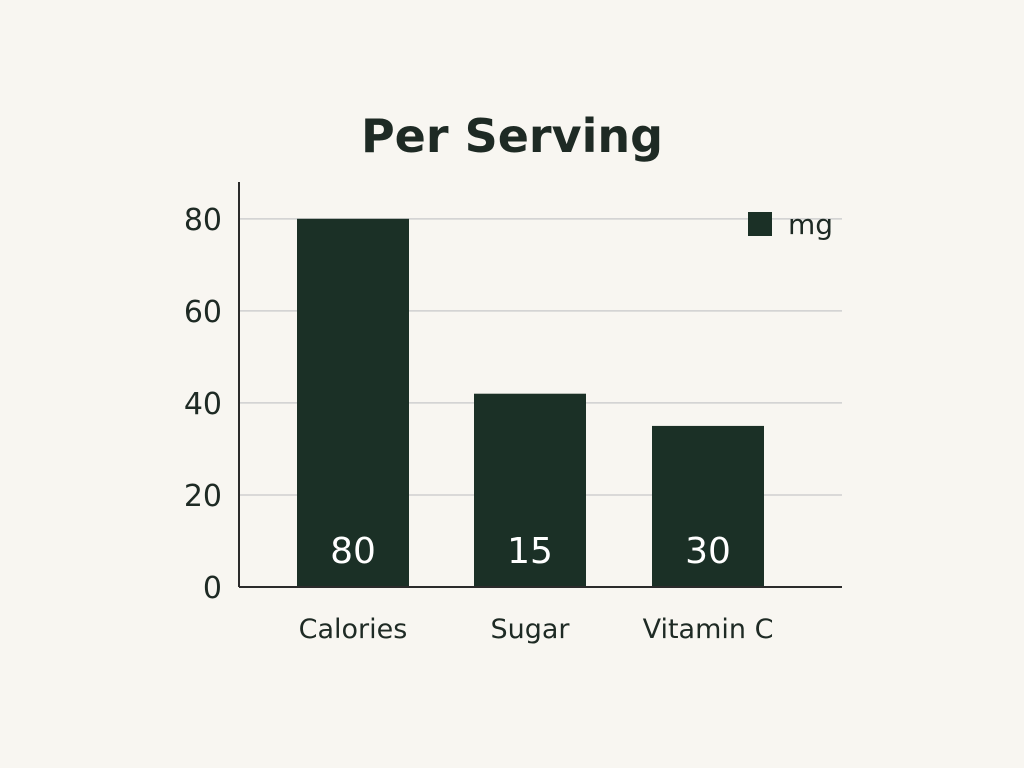 Image resolution: width=1024 pixels, height=768 pixels. I want to click on y-tick-labels: 0 20 40 60 80, so click(203, 404).